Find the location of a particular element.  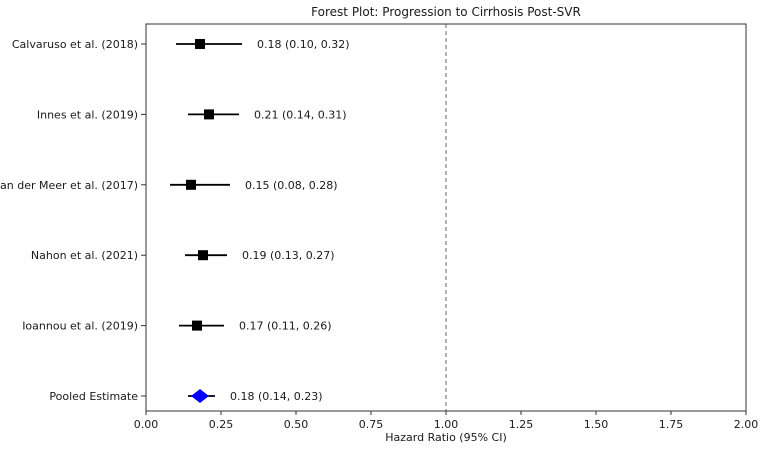

x-tick-label: 1.25 is located at coordinates (521, 424).